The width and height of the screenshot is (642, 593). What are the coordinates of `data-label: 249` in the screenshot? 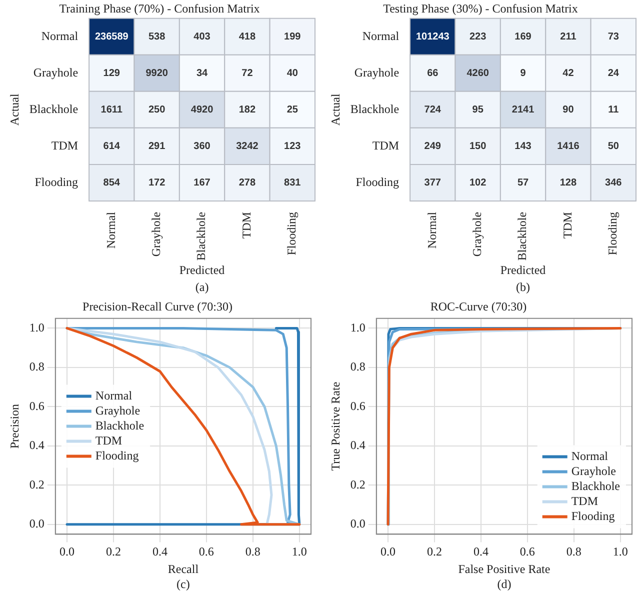 It's located at (433, 146).